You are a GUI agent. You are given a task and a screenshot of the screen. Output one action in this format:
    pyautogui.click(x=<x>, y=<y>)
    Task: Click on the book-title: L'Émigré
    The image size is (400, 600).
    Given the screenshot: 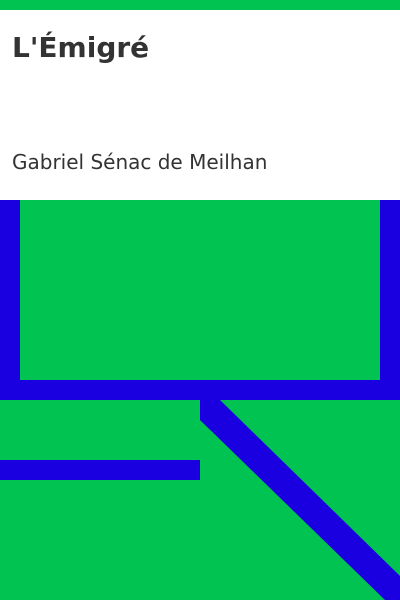 What is the action you would take?
    pyautogui.click(x=81, y=47)
    